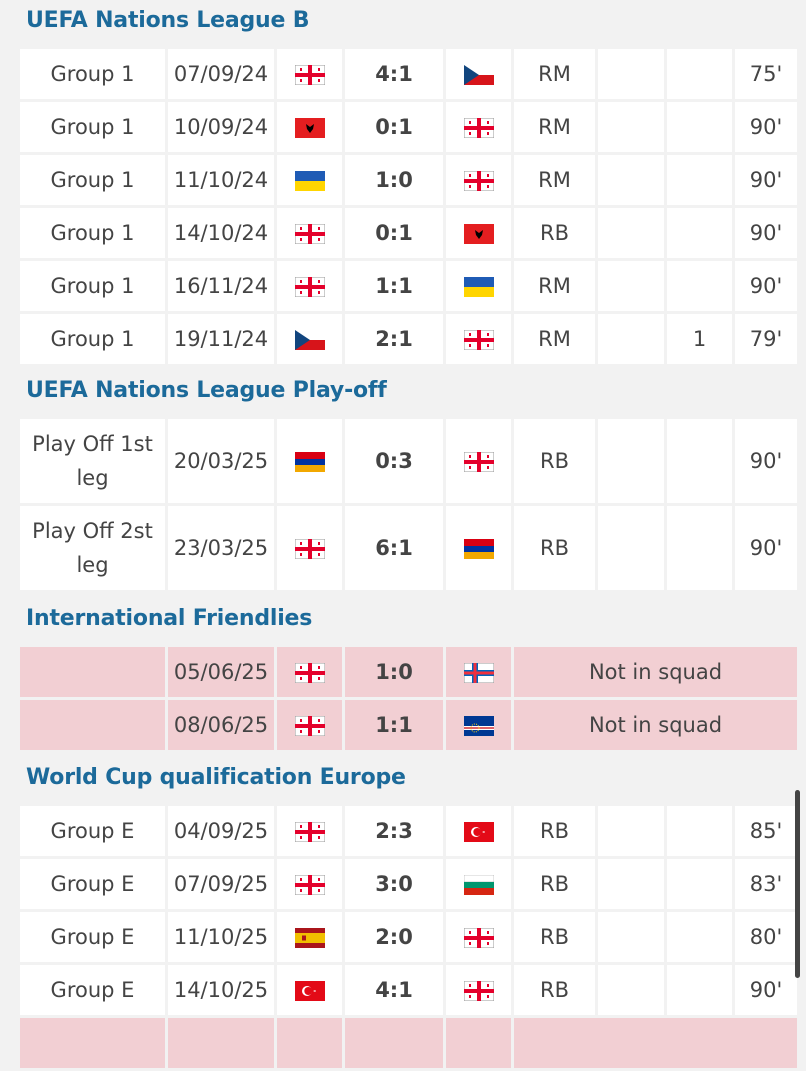 This screenshot has height=1071, width=806. I want to click on table-row: 08/06/25 1:1 Not in squad, so click(409, 725).